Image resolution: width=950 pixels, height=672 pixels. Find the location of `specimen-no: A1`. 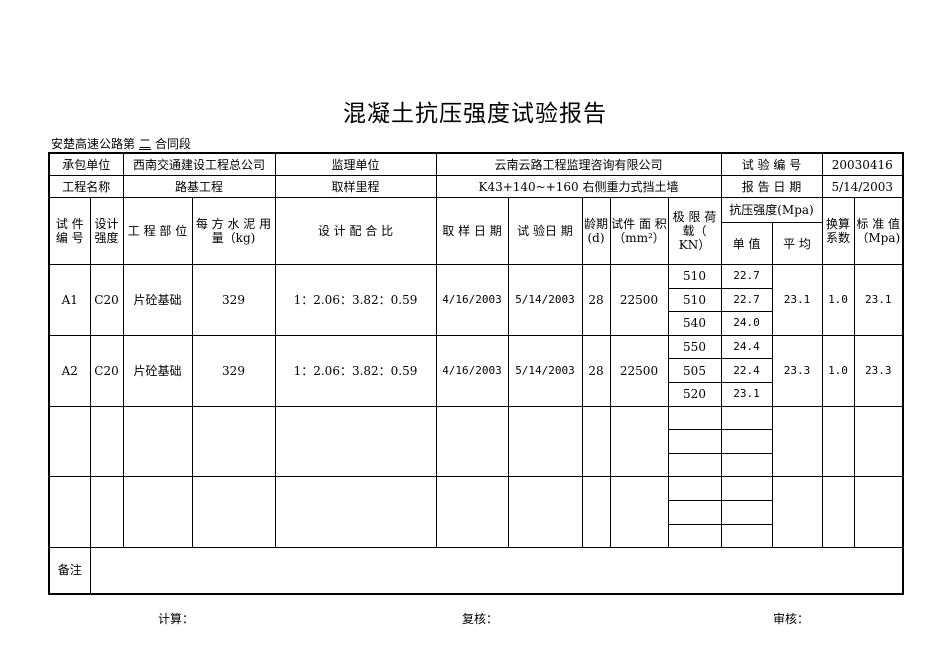

specimen-no: A1 is located at coordinates (69, 300).